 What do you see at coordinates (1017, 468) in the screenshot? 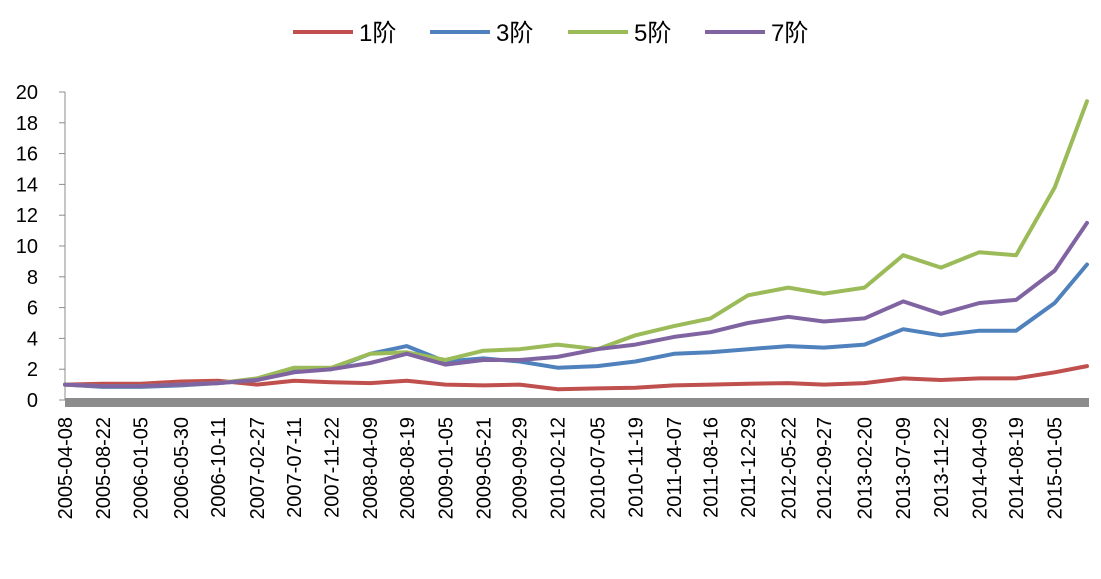
I see `x-tick-label: 2014-08-19` at bounding box center [1017, 468].